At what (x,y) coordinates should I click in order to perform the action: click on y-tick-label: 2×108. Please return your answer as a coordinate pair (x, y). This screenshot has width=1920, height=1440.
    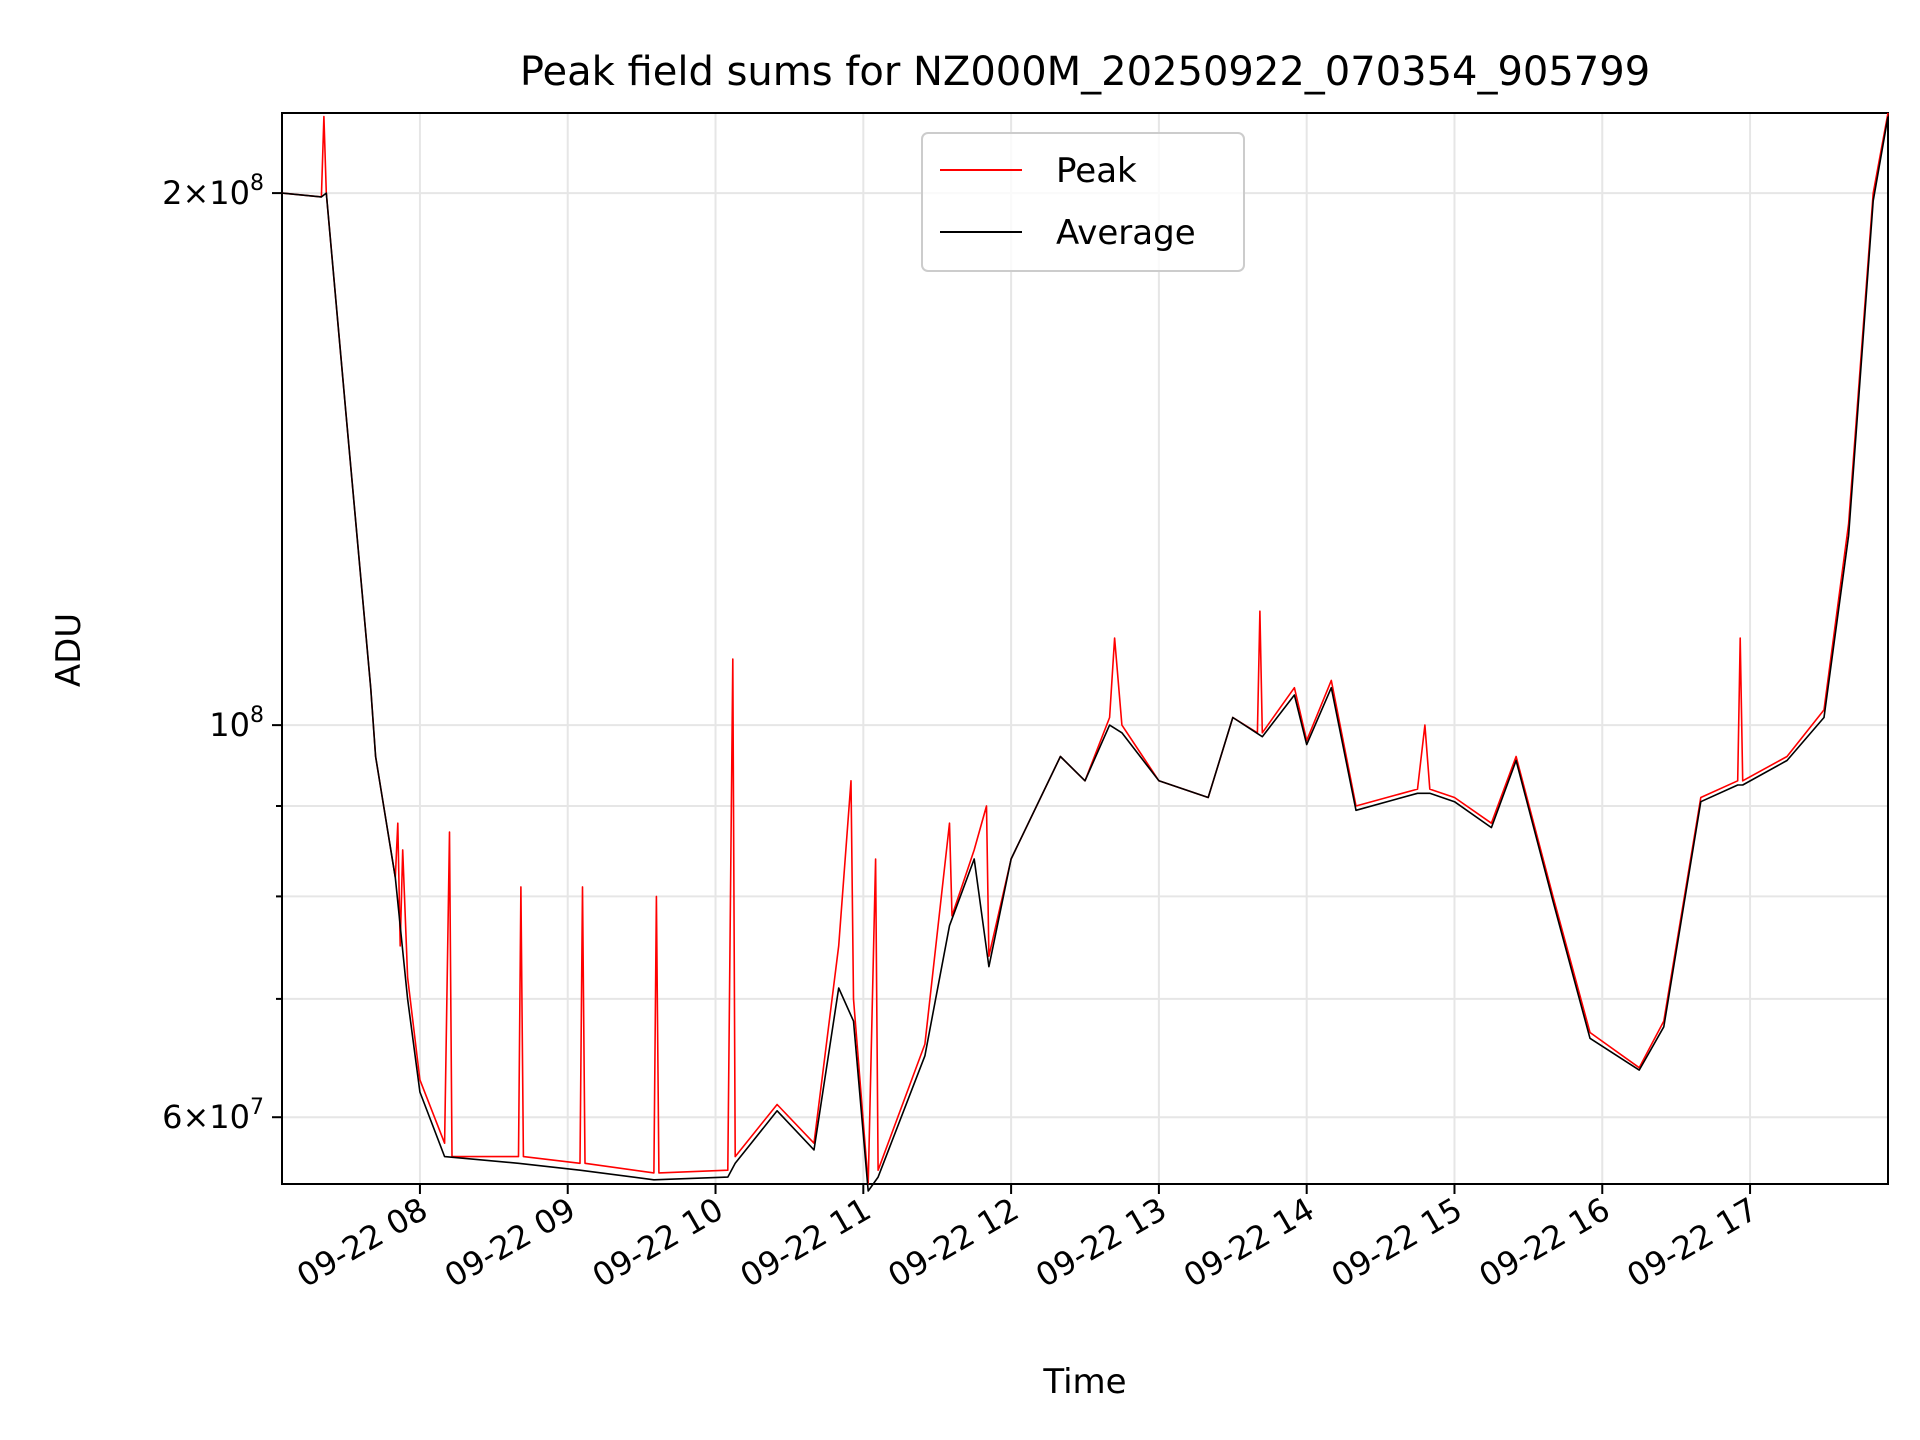
    Looking at the image, I should click on (213, 191).